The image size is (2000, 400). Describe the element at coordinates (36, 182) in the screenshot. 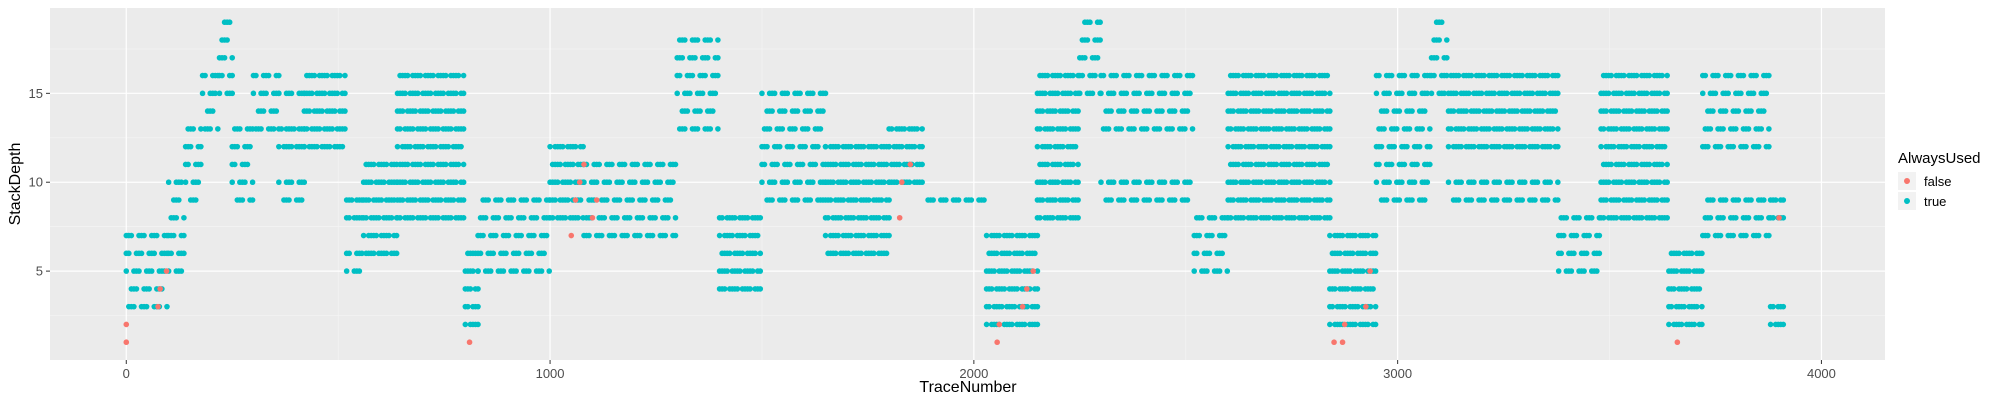

I see `y-tick-label: 10` at that location.